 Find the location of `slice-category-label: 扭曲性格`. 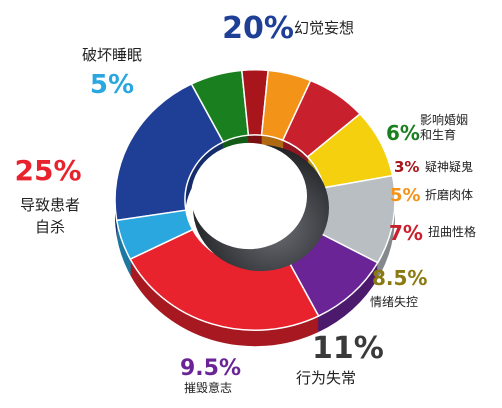

slice-category-label: 扭曲性格 is located at coordinates (452, 231).